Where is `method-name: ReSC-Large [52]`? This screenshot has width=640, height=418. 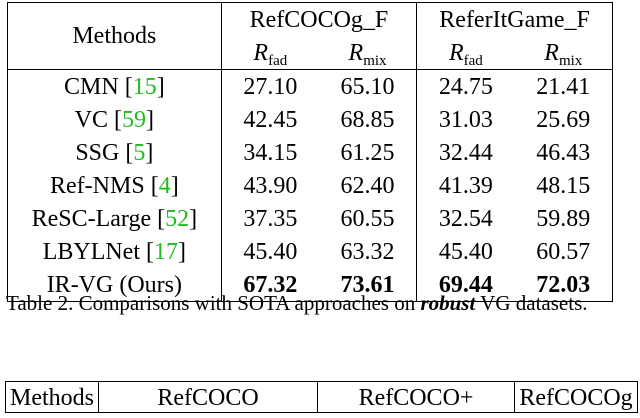 method-name: ReSC-Large [52] is located at coordinates (114, 218).